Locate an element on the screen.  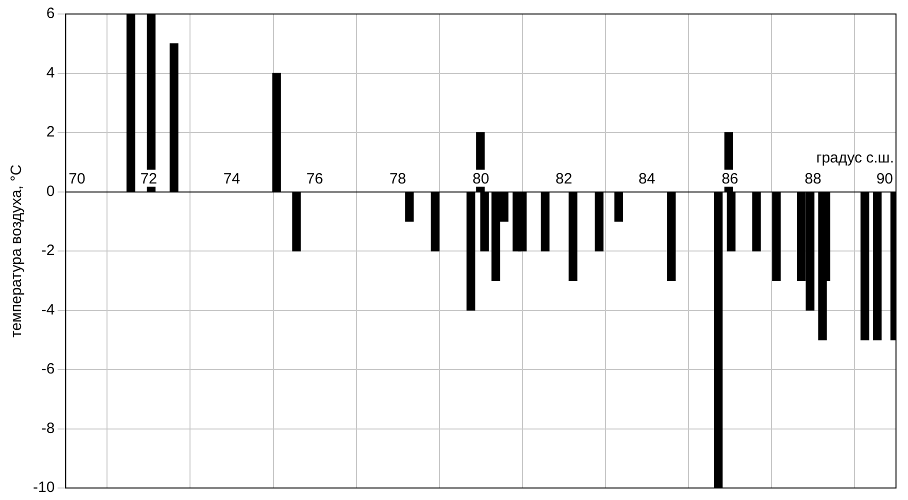
y-tick-label: -4 is located at coordinates (48, 309).